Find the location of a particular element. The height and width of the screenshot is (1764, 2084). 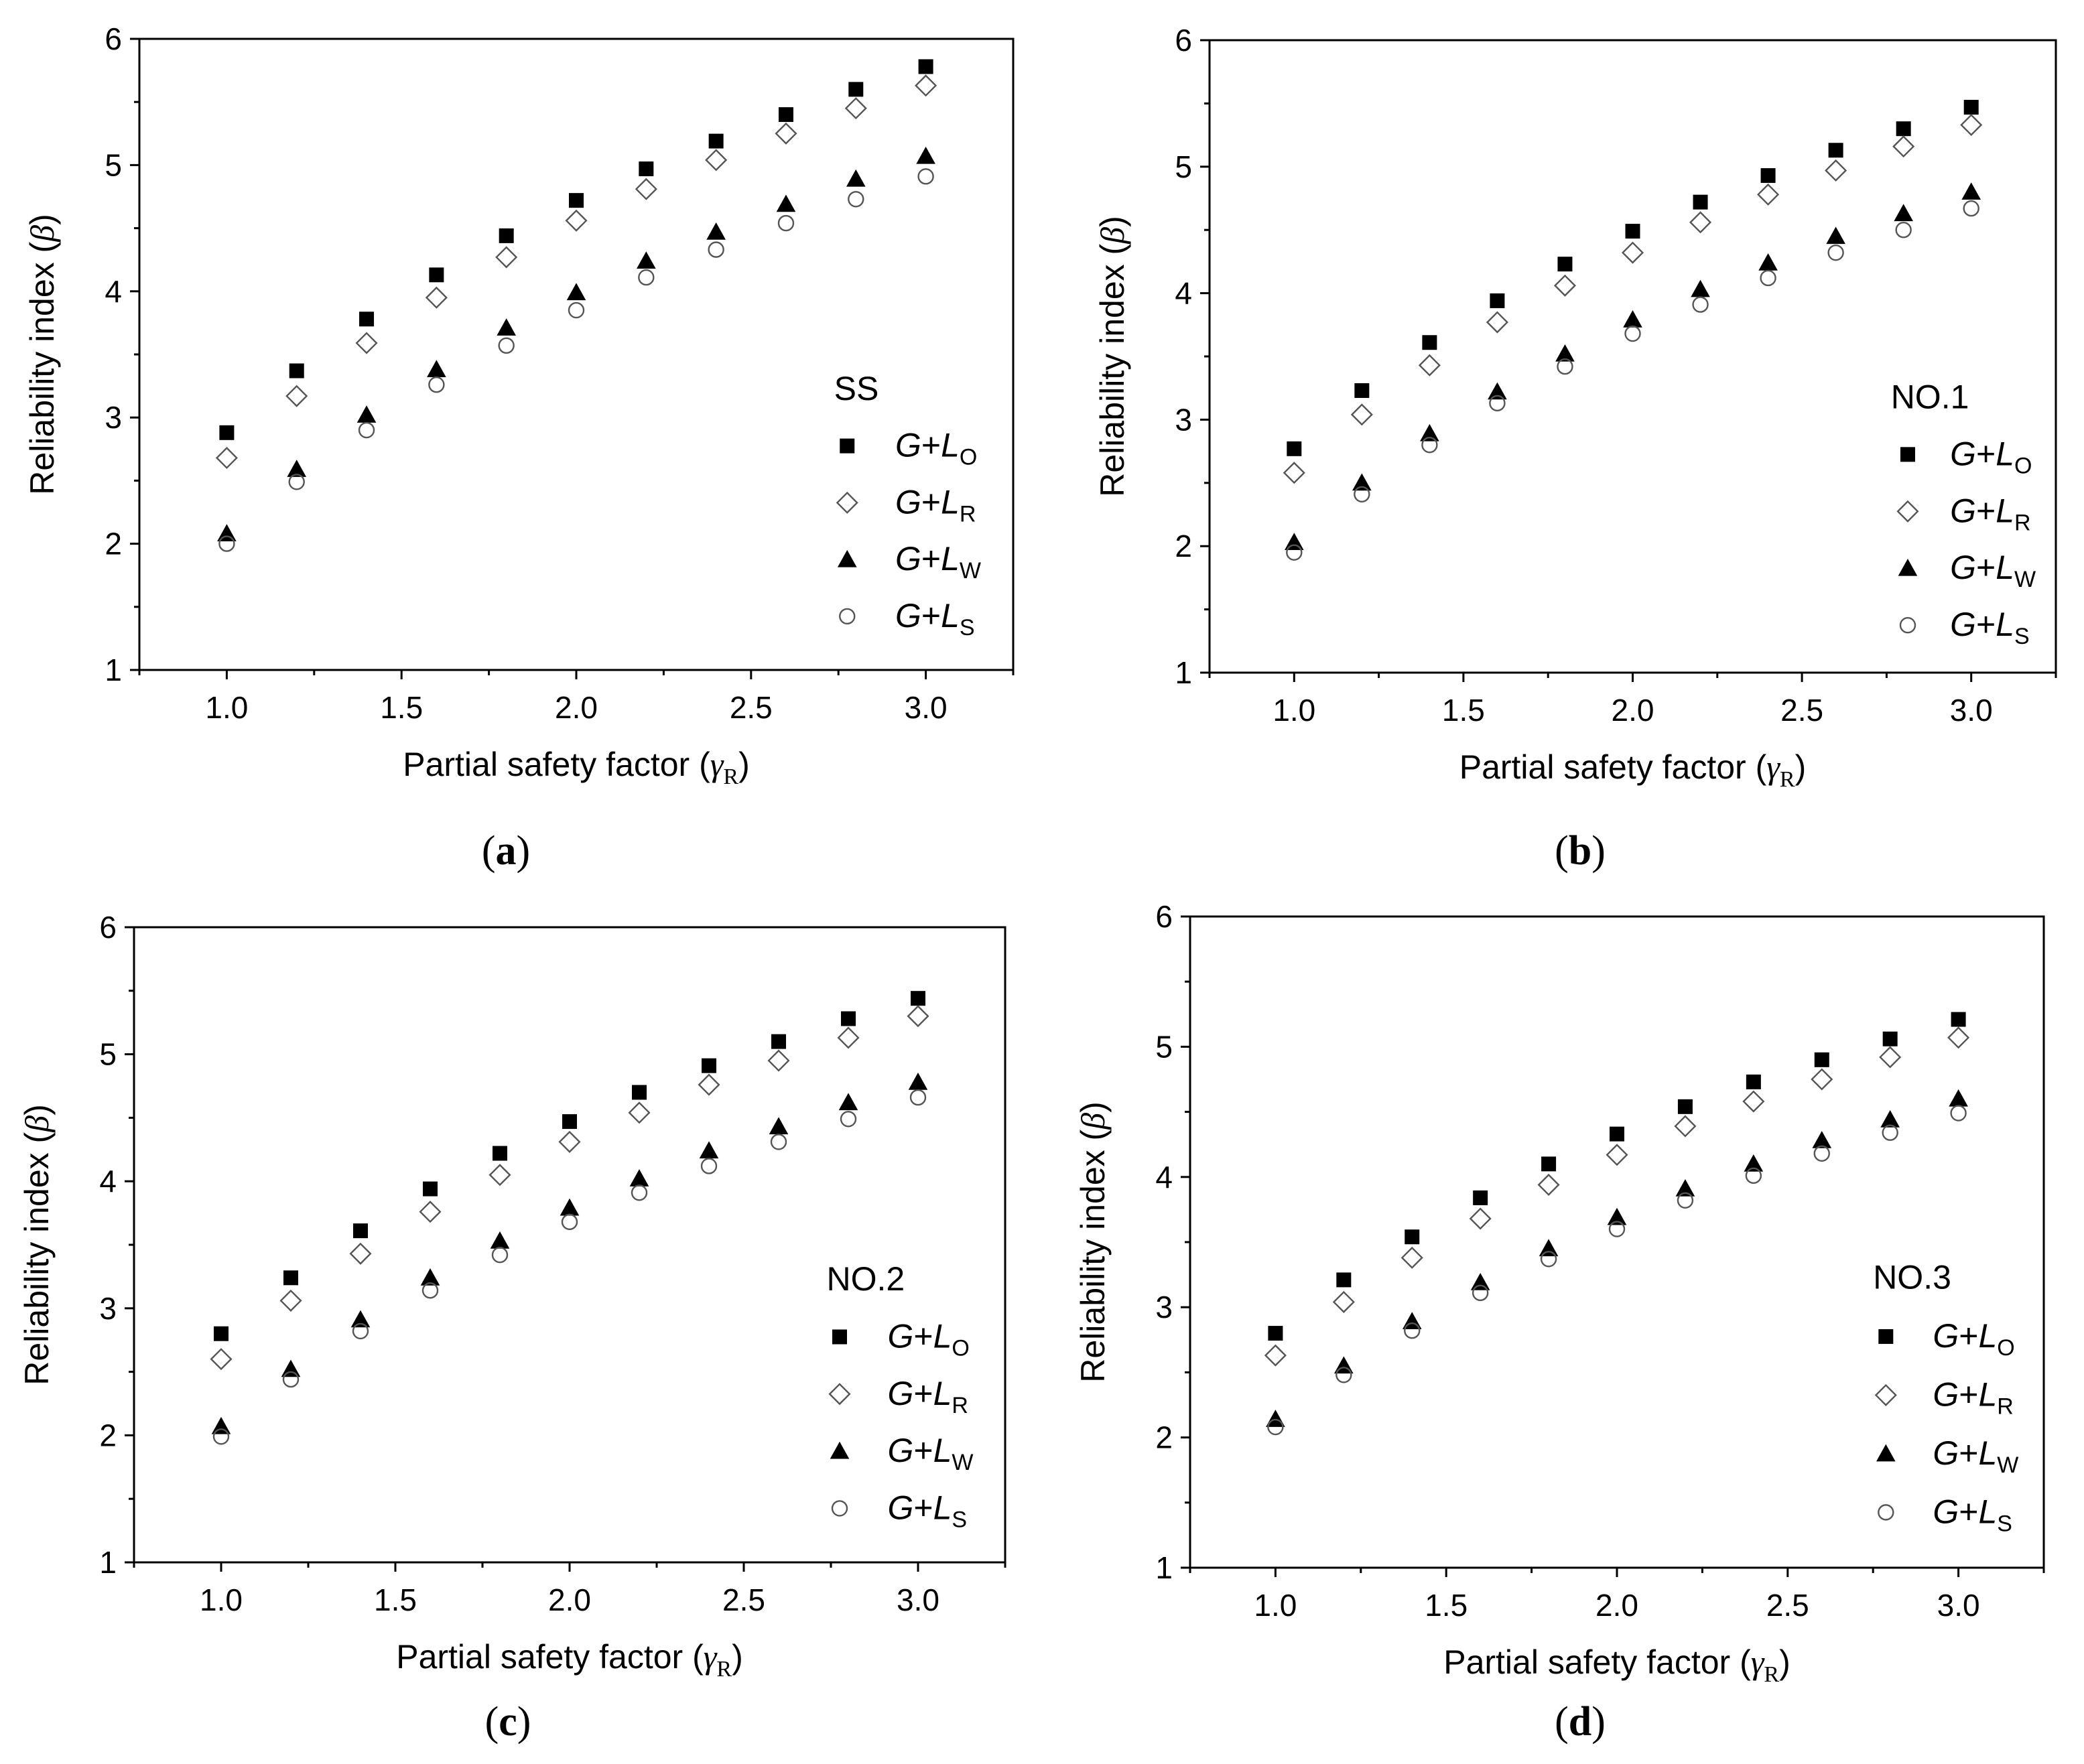

y-tick-label: 6 is located at coordinates (1183, 40).